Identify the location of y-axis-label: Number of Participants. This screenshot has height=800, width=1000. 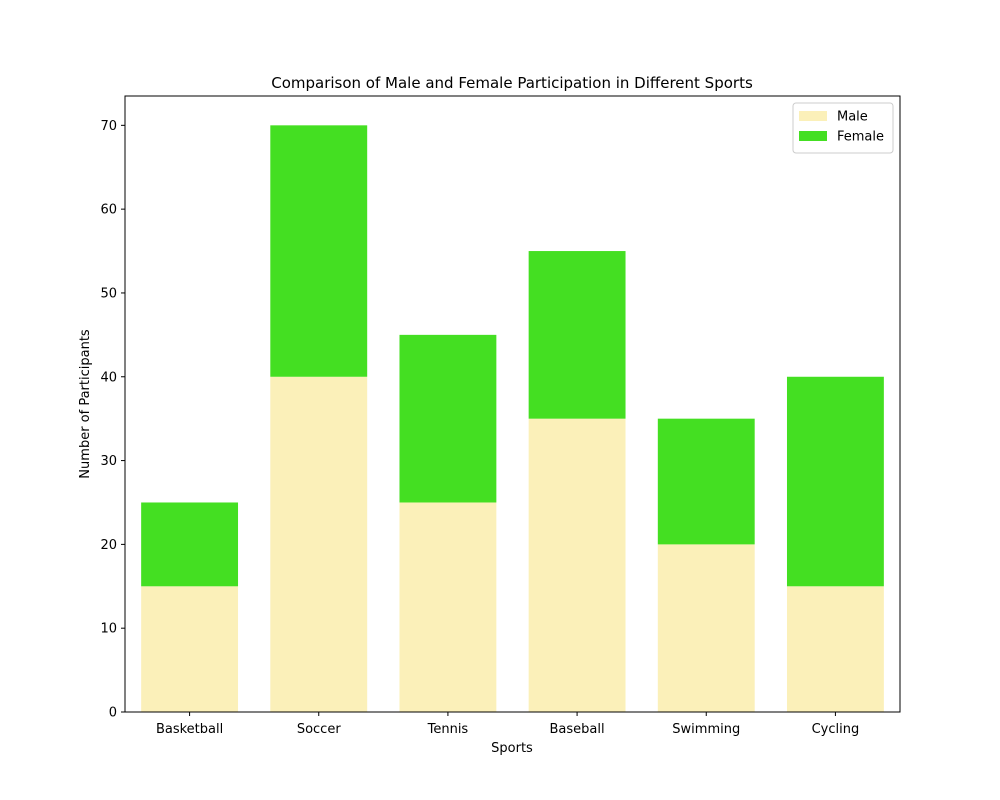
(85, 404).